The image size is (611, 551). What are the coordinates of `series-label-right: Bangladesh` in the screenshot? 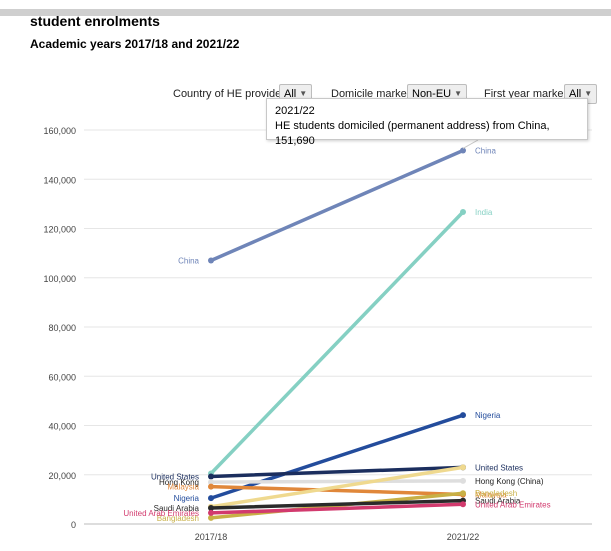 It's located at (496, 493).